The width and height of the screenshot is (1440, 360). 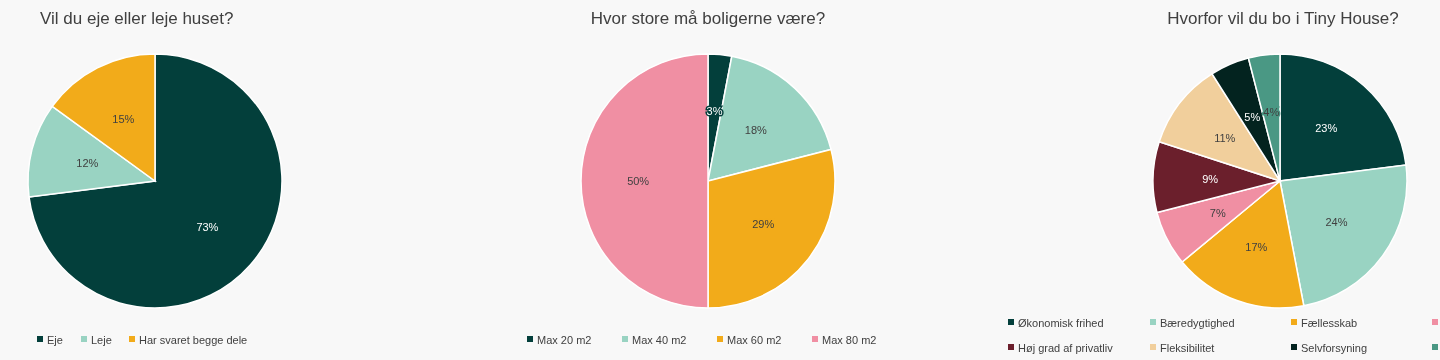 What do you see at coordinates (1061, 322) in the screenshot?
I see `legend-label: Økonomisk frihed` at bounding box center [1061, 322].